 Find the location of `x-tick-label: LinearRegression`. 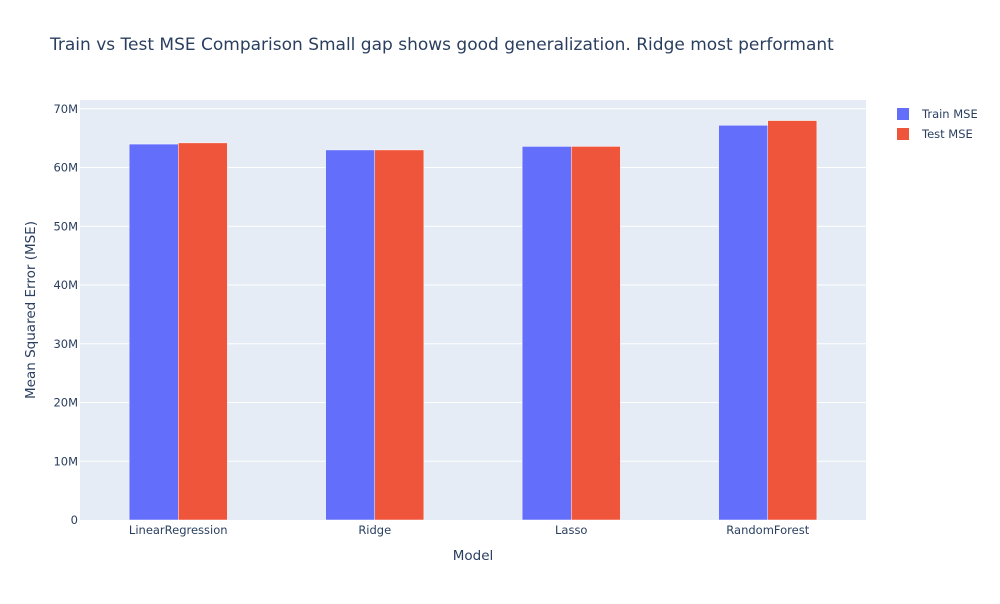

x-tick-label: LinearRegression is located at coordinates (178, 530).